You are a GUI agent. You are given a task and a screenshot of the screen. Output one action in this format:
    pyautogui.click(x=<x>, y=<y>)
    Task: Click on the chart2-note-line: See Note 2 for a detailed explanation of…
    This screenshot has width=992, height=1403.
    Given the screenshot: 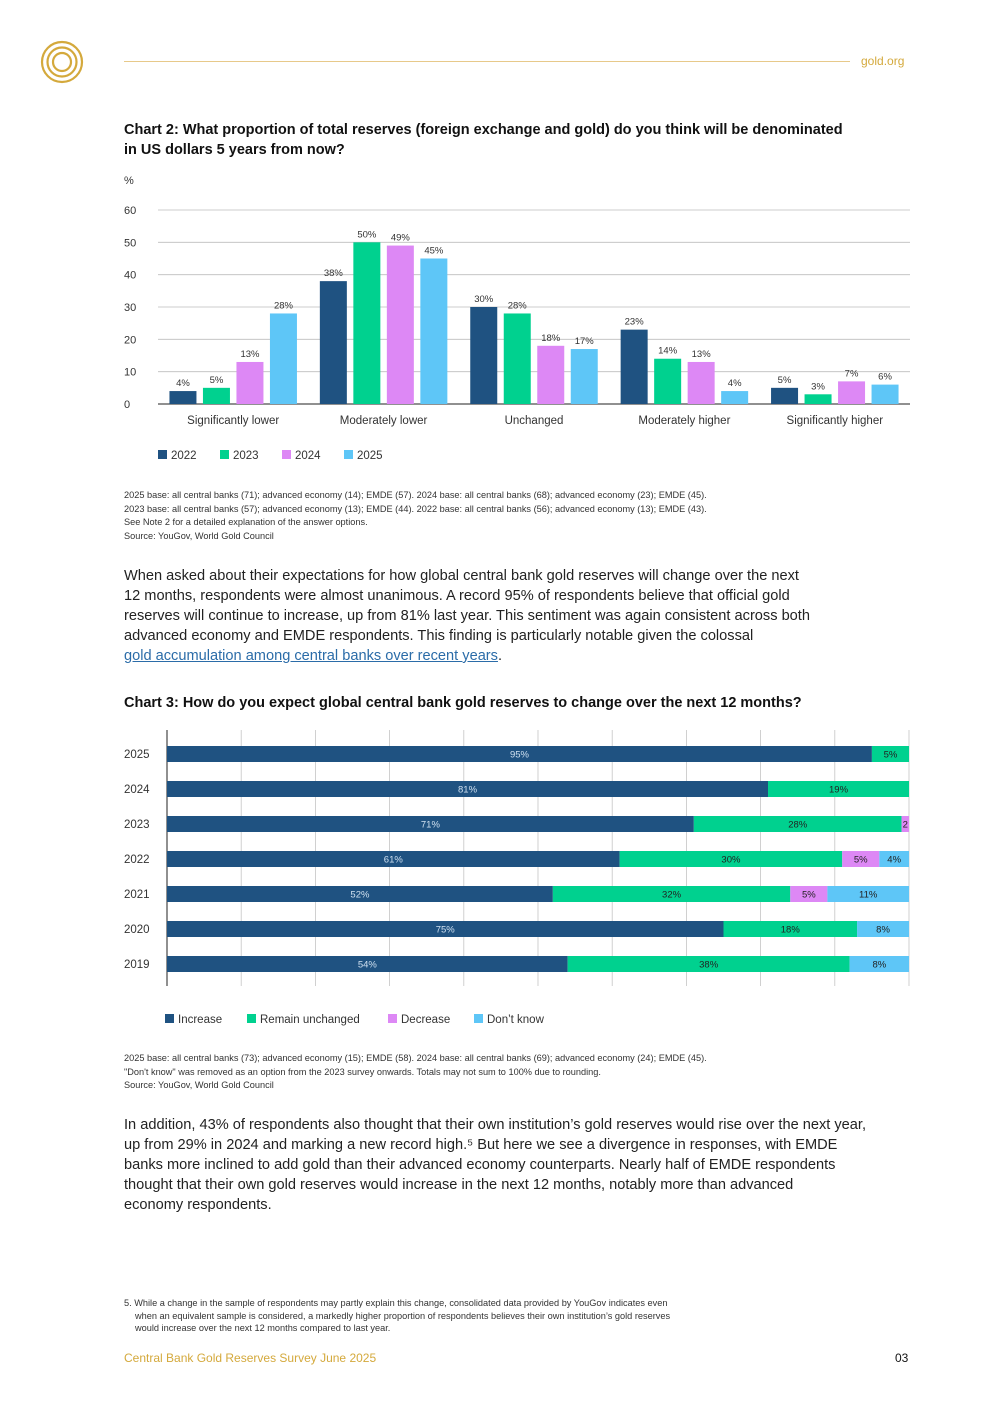 What is the action you would take?
    pyautogui.click(x=246, y=522)
    